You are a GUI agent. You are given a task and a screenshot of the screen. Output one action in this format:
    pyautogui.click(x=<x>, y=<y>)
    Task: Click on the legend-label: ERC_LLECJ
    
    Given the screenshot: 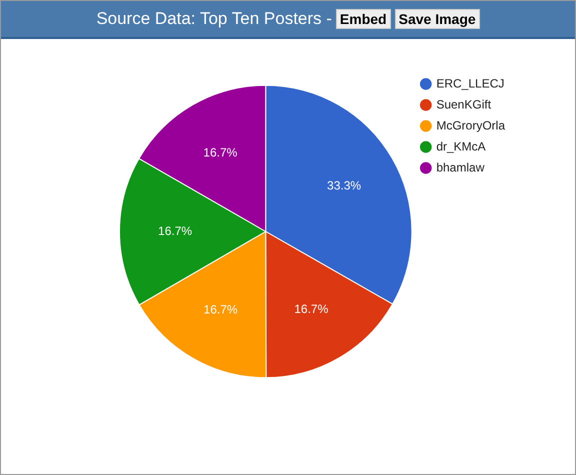 What is the action you would take?
    pyautogui.click(x=470, y=83)
    